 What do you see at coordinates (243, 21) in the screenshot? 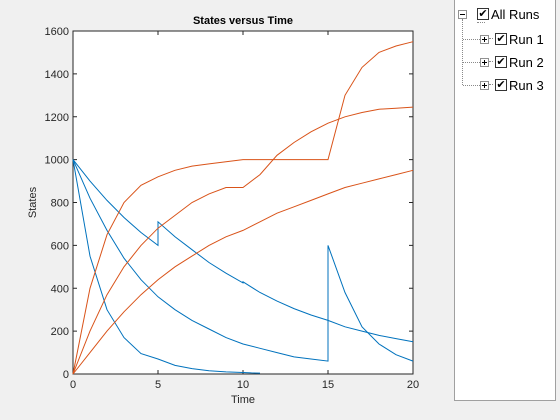
I see `chart-title: States versus Time` at bounding box center [243, 21].